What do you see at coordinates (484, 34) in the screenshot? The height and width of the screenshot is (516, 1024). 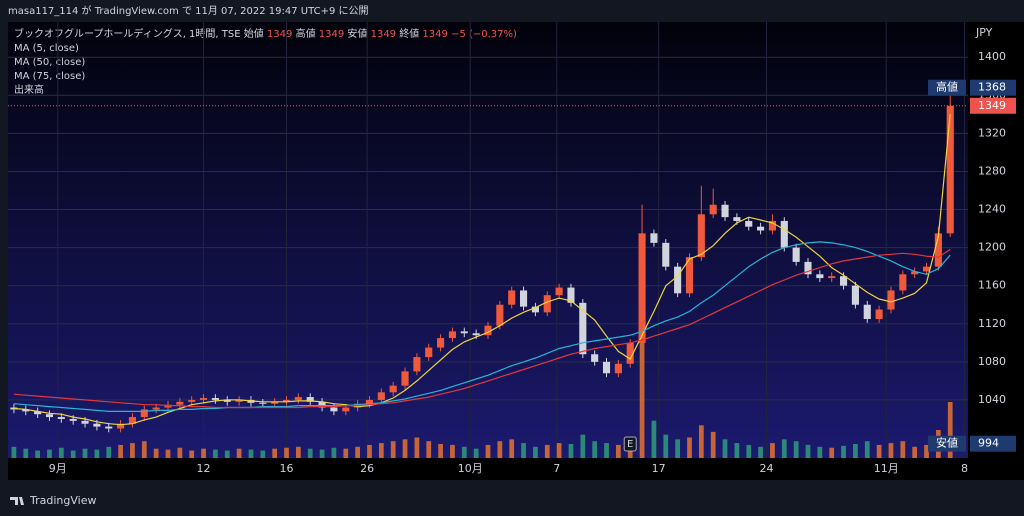 I see `legend-item: −5 (−0.37%)` at bounding box center [484, 34].